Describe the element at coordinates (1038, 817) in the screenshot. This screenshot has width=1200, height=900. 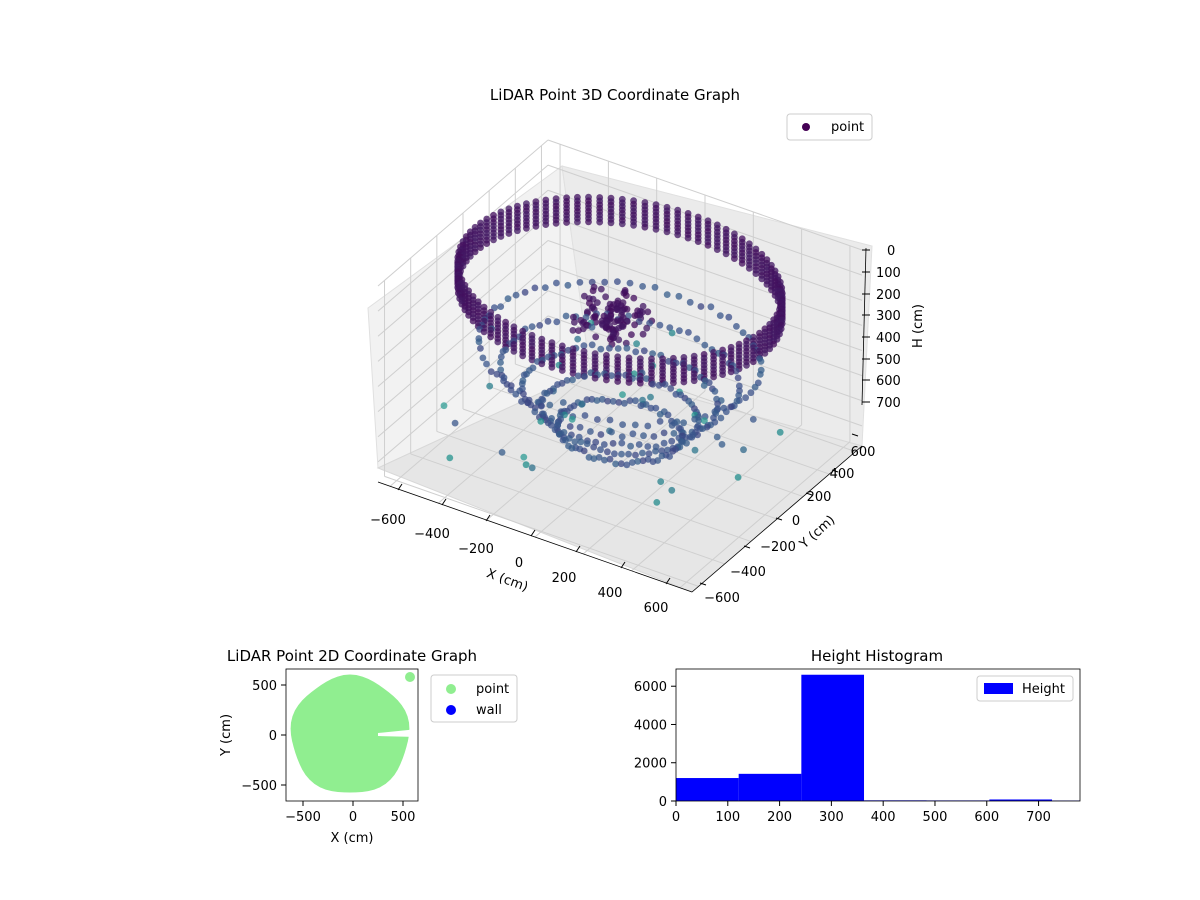
I see `histogram-x-tick-label: 700` at that location.